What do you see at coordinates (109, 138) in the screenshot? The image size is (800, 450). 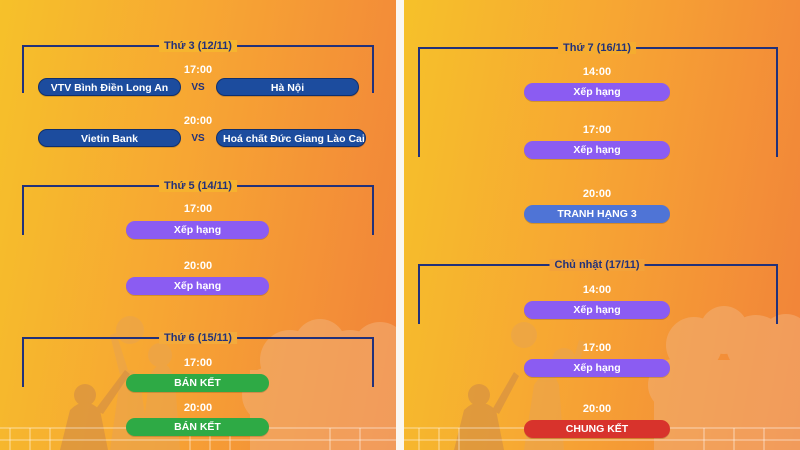 I see `home-team-pill: Vietin Bank` at bounding box center [109, 138].